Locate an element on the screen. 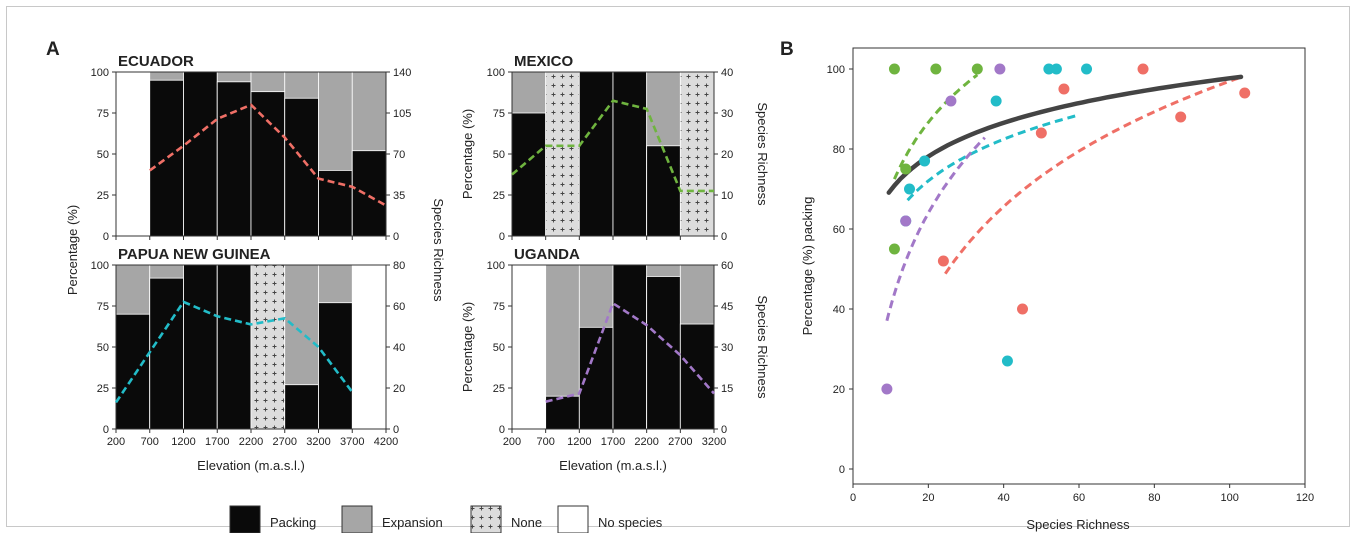 This screenshot has height=533, width=1356. y-right-tick-label: 70 is located at coordinates (399, 155).